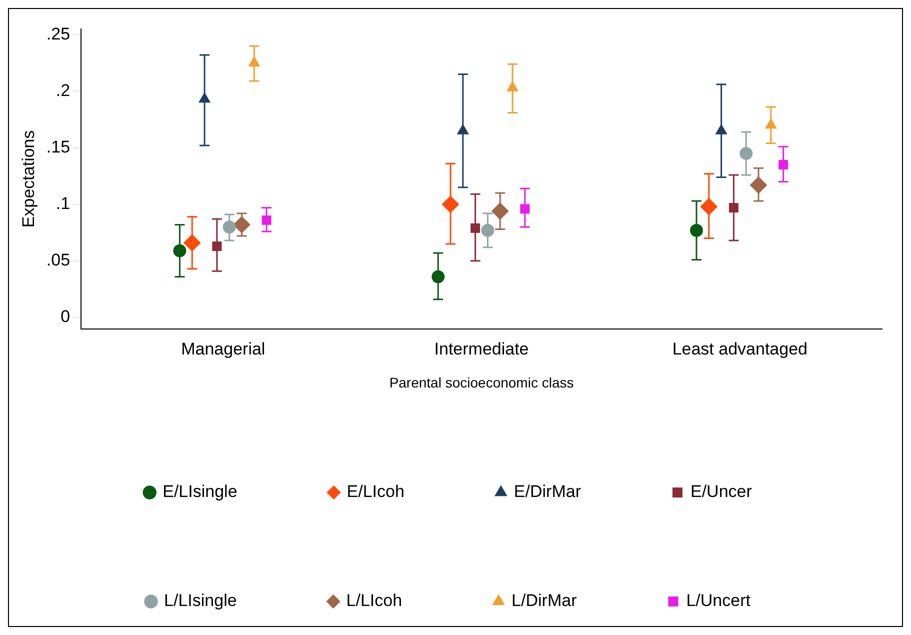 The width and height of the screenshot is (911, 635). Describe the element at coordinates (481, 382) in the screenshot. I see `x-axis-title: Parental socioeconomic class` at that location.